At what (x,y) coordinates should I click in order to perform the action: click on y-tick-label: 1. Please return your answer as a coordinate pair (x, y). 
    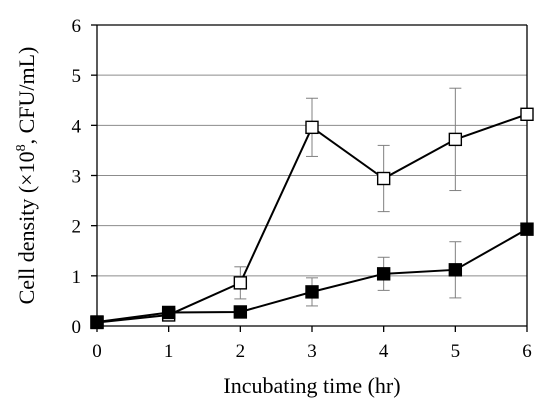
    Looking at the image, I should click on (77, 277).